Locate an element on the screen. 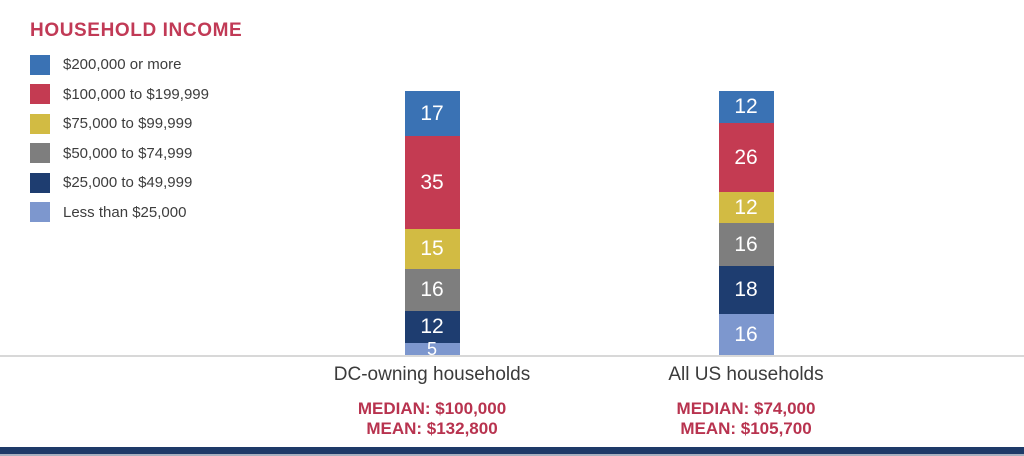 The image size is (1024, 456). stacked-bar: 12 26 12 16 18 16 is located at coordinates (746, 223).